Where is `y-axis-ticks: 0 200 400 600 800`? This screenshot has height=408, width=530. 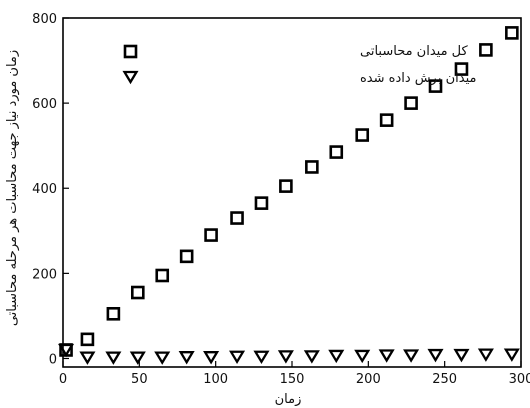 y-axis-ticks: 0 200 400 600 800 is located at coordinates (50, 189).